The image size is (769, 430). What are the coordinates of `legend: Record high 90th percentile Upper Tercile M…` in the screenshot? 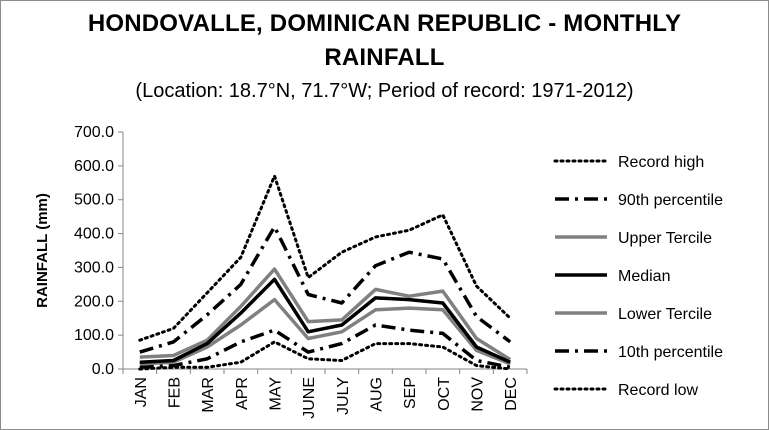 It's located at (638, 276).